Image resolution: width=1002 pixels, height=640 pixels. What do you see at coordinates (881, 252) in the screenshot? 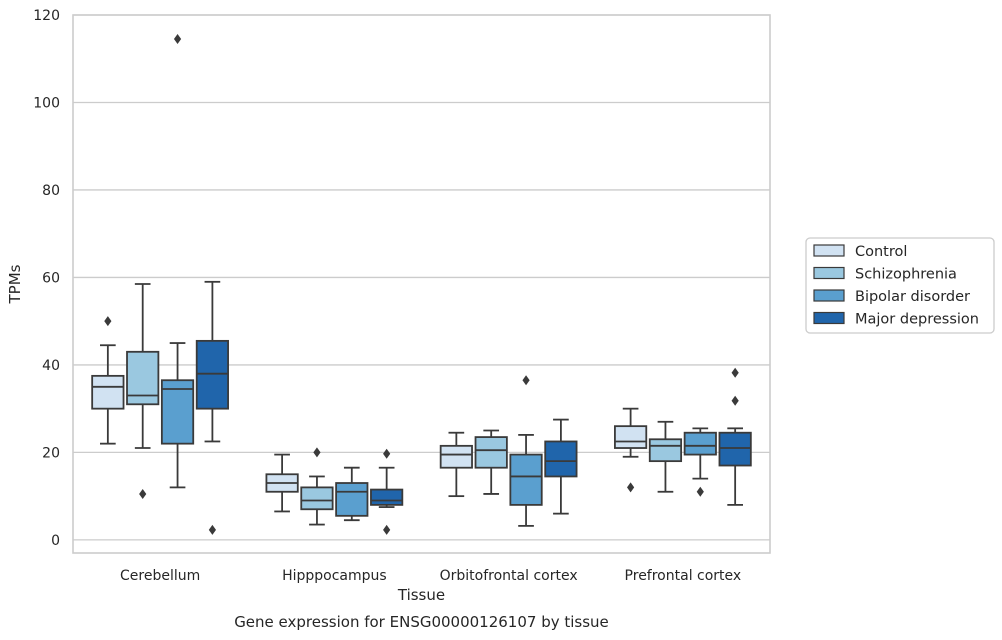
I see `legend-item-label: Control` at bounding box center [881, 252].